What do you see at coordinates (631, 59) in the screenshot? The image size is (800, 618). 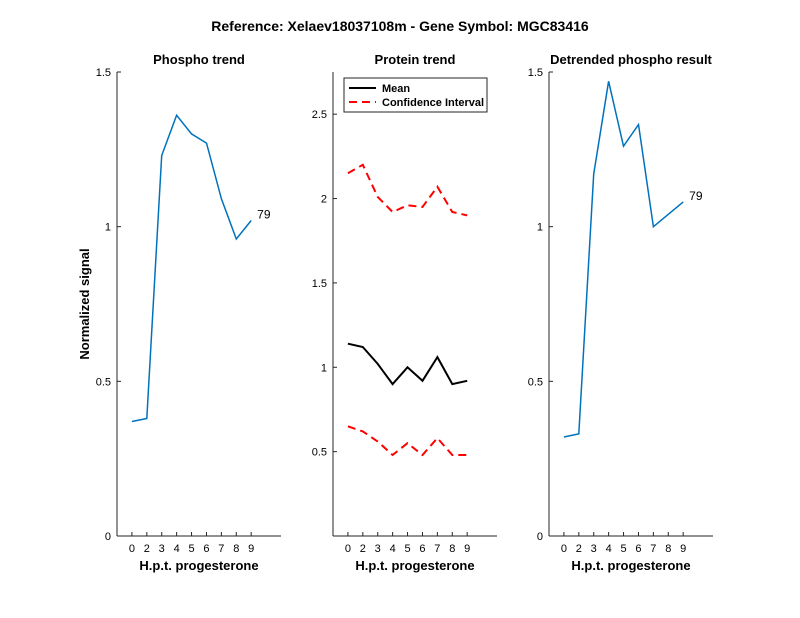 I see `chart-title: Detrended phospho result` at bounding box center [631, 59].